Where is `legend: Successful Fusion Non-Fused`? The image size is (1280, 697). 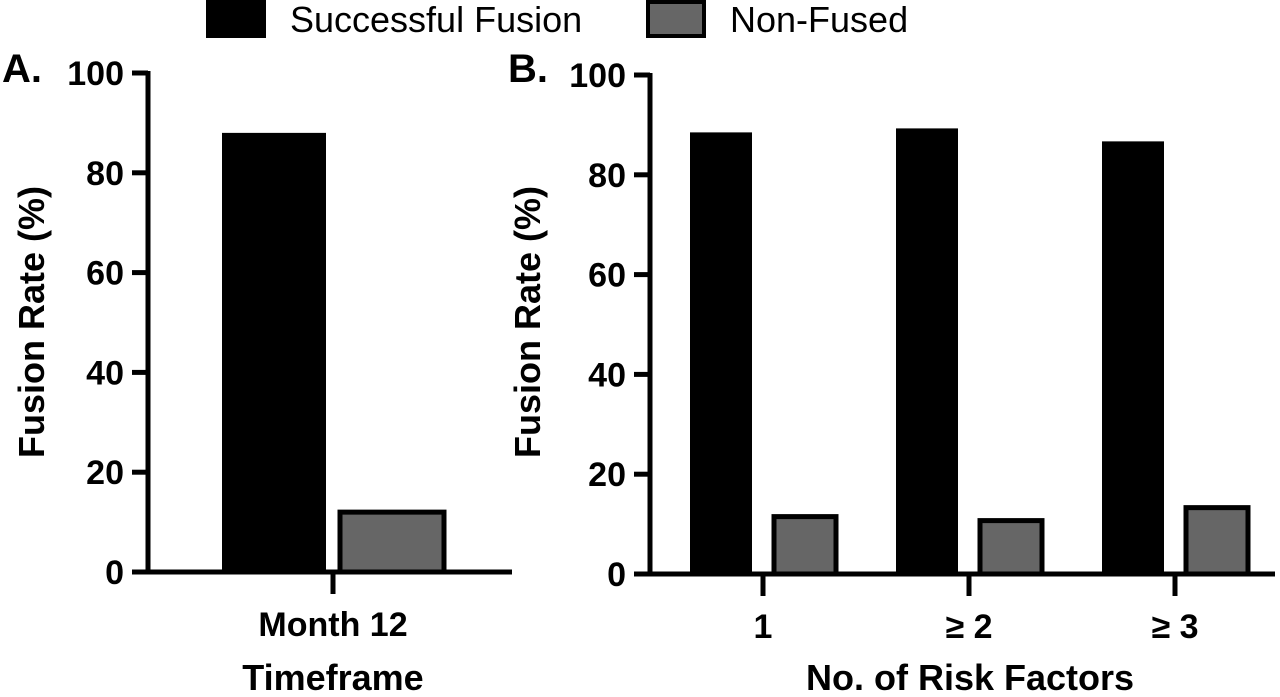 legend: Successful Fusion Non-Fused is located at coordinates (557, 20).